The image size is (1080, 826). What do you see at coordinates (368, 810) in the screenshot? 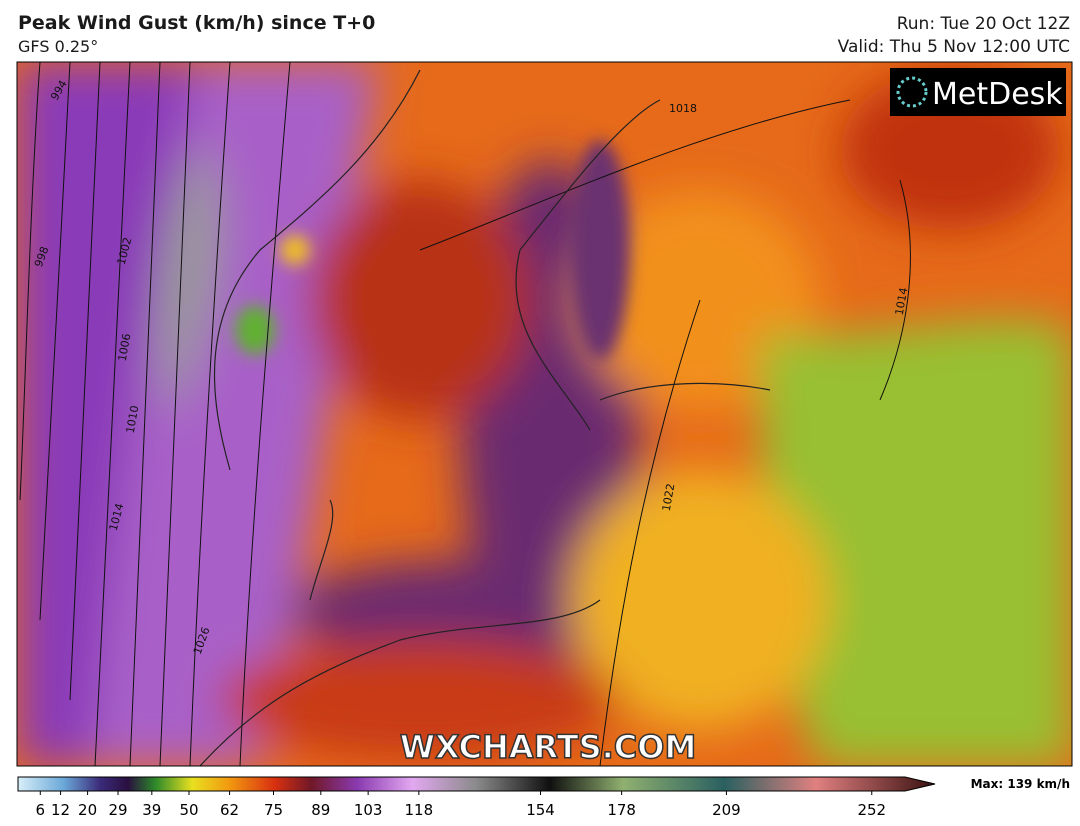
I see `colorbar-label: 103` at bounding box center [368, 810].